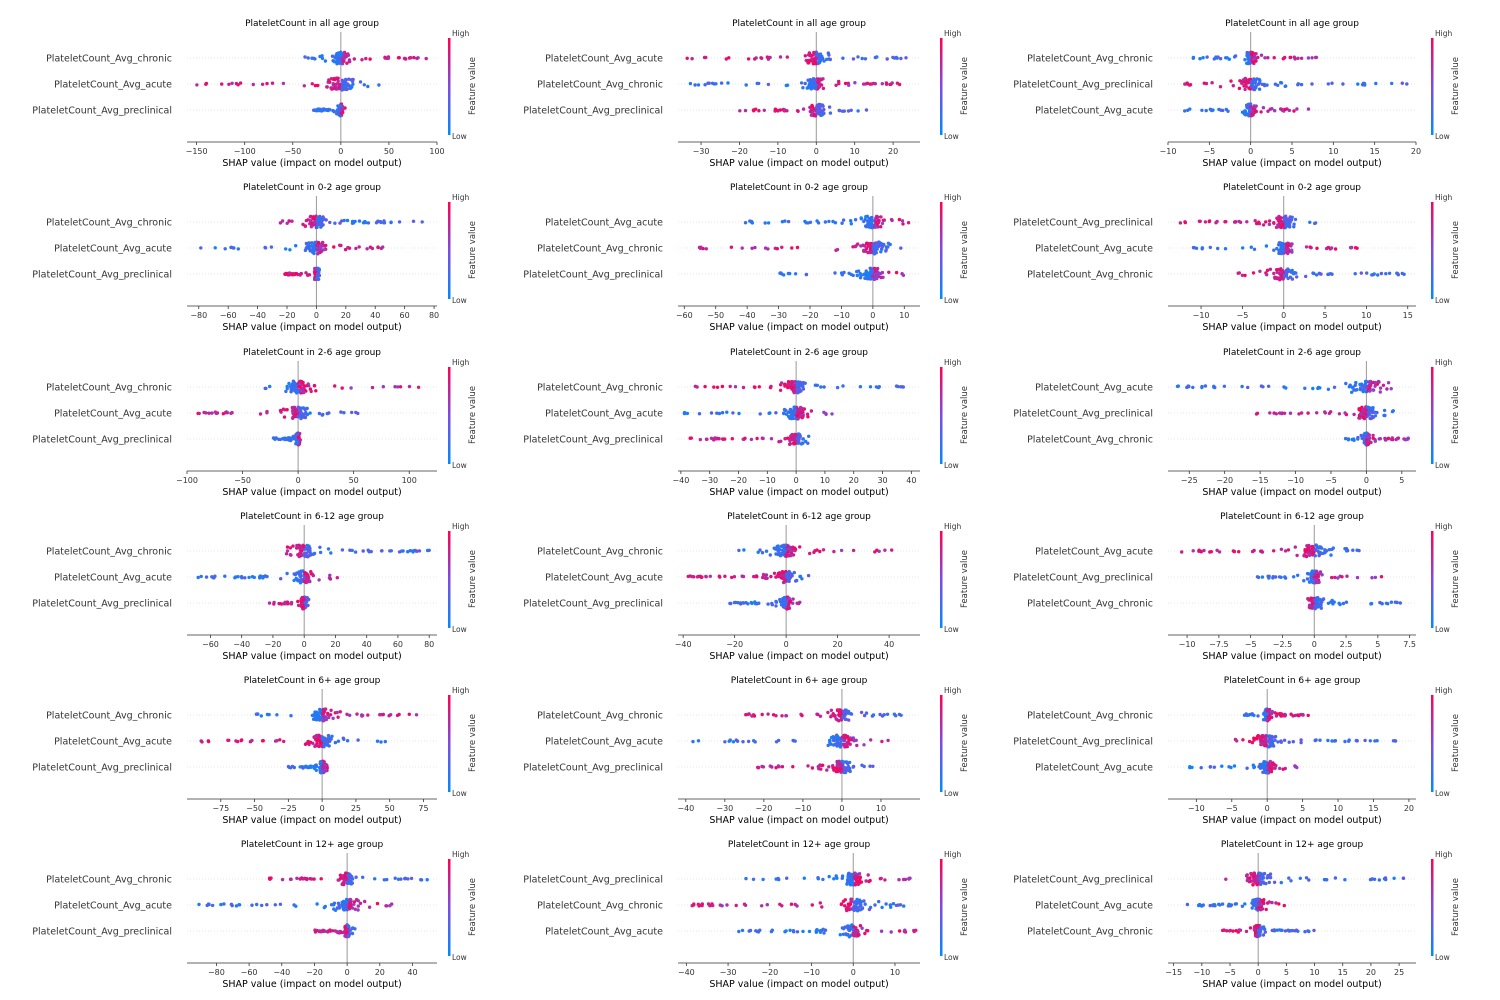 The image size is (1500, 1000). Describe the element at coordinates (316, 315) in the screenshot. I see `x-tick-label: 0` at that location.